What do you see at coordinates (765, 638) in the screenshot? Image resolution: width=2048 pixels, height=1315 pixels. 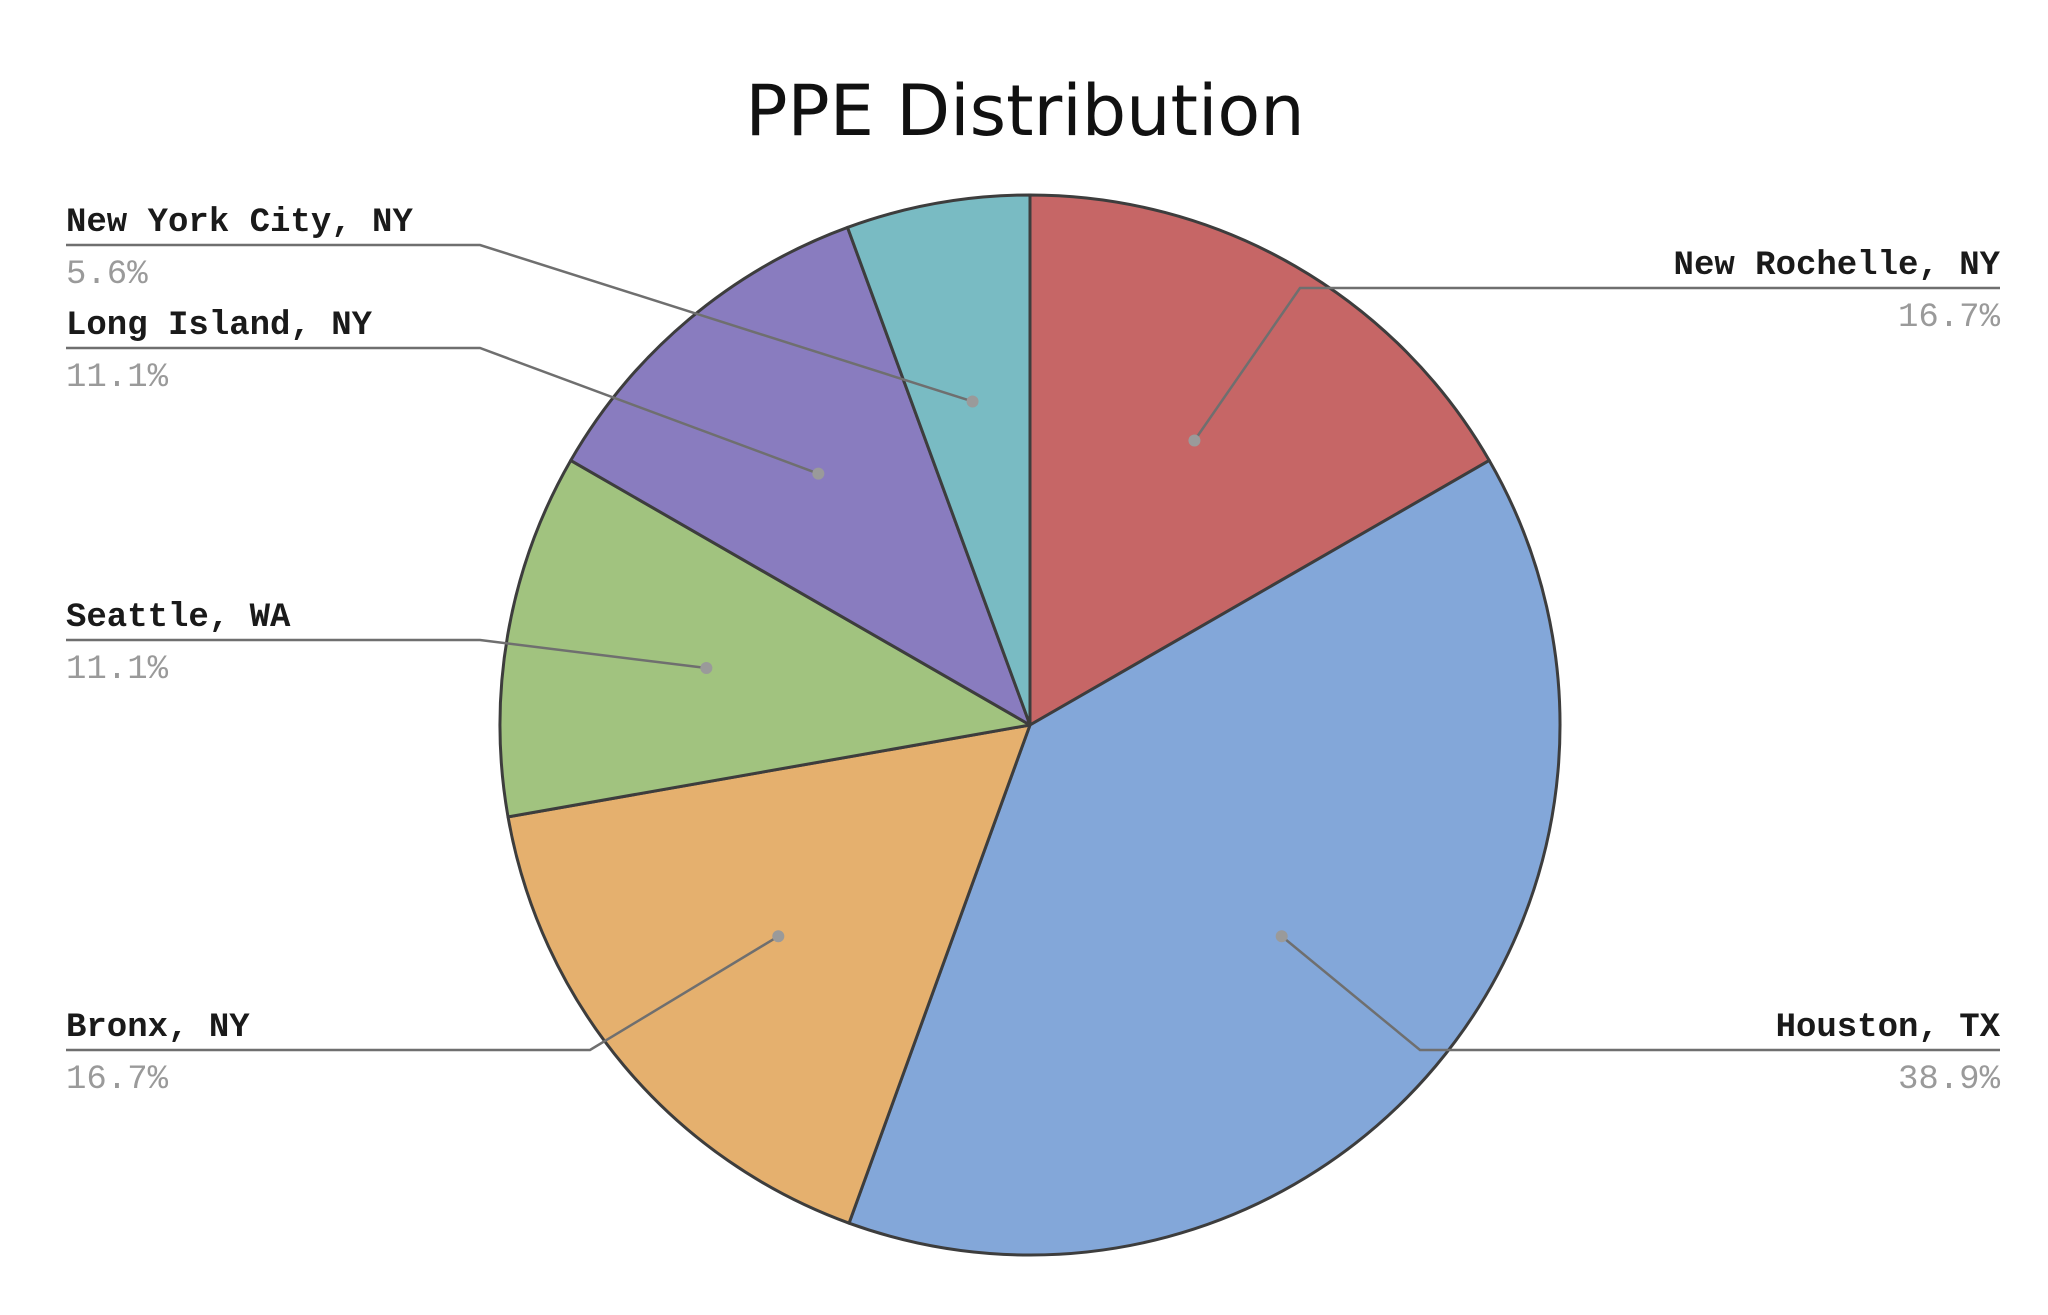 I see `pie-slice-seattle-wa` at bounding box center [765, 638].